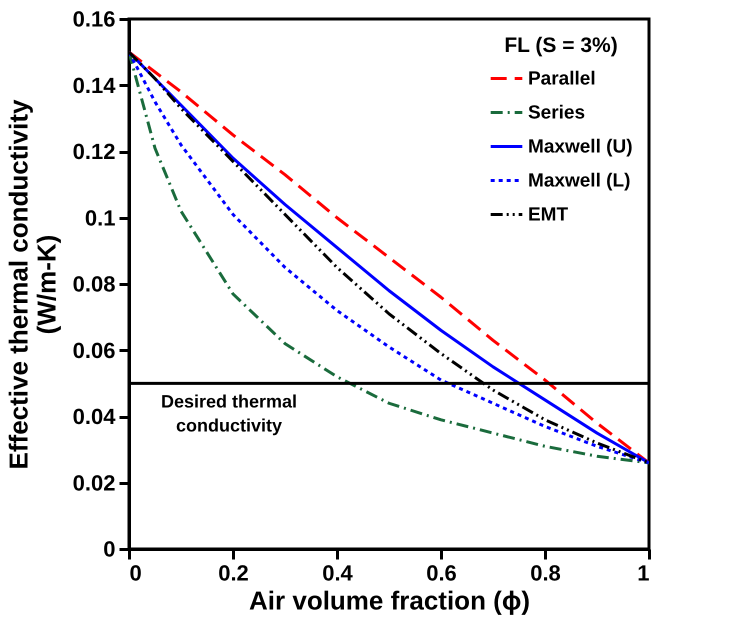 This screenshot has height=639, width=745. What do you see at coordinates (136, 573) in the screenshot?
I see `x-tick-label: 0` at bounding box center [136, 573].